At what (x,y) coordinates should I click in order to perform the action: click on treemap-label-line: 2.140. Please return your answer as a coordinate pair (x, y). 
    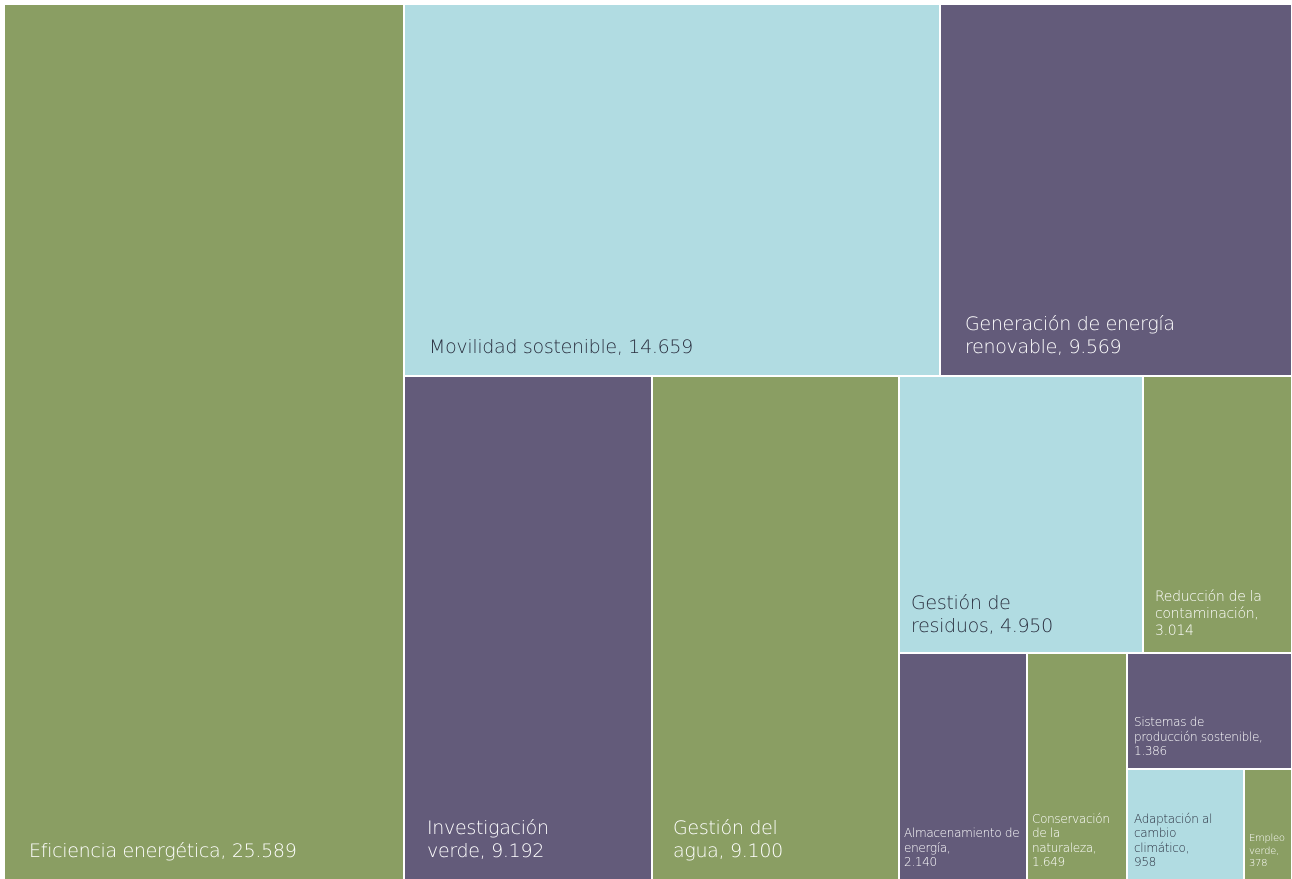
    Looking at the image, I should click on (920, 862).